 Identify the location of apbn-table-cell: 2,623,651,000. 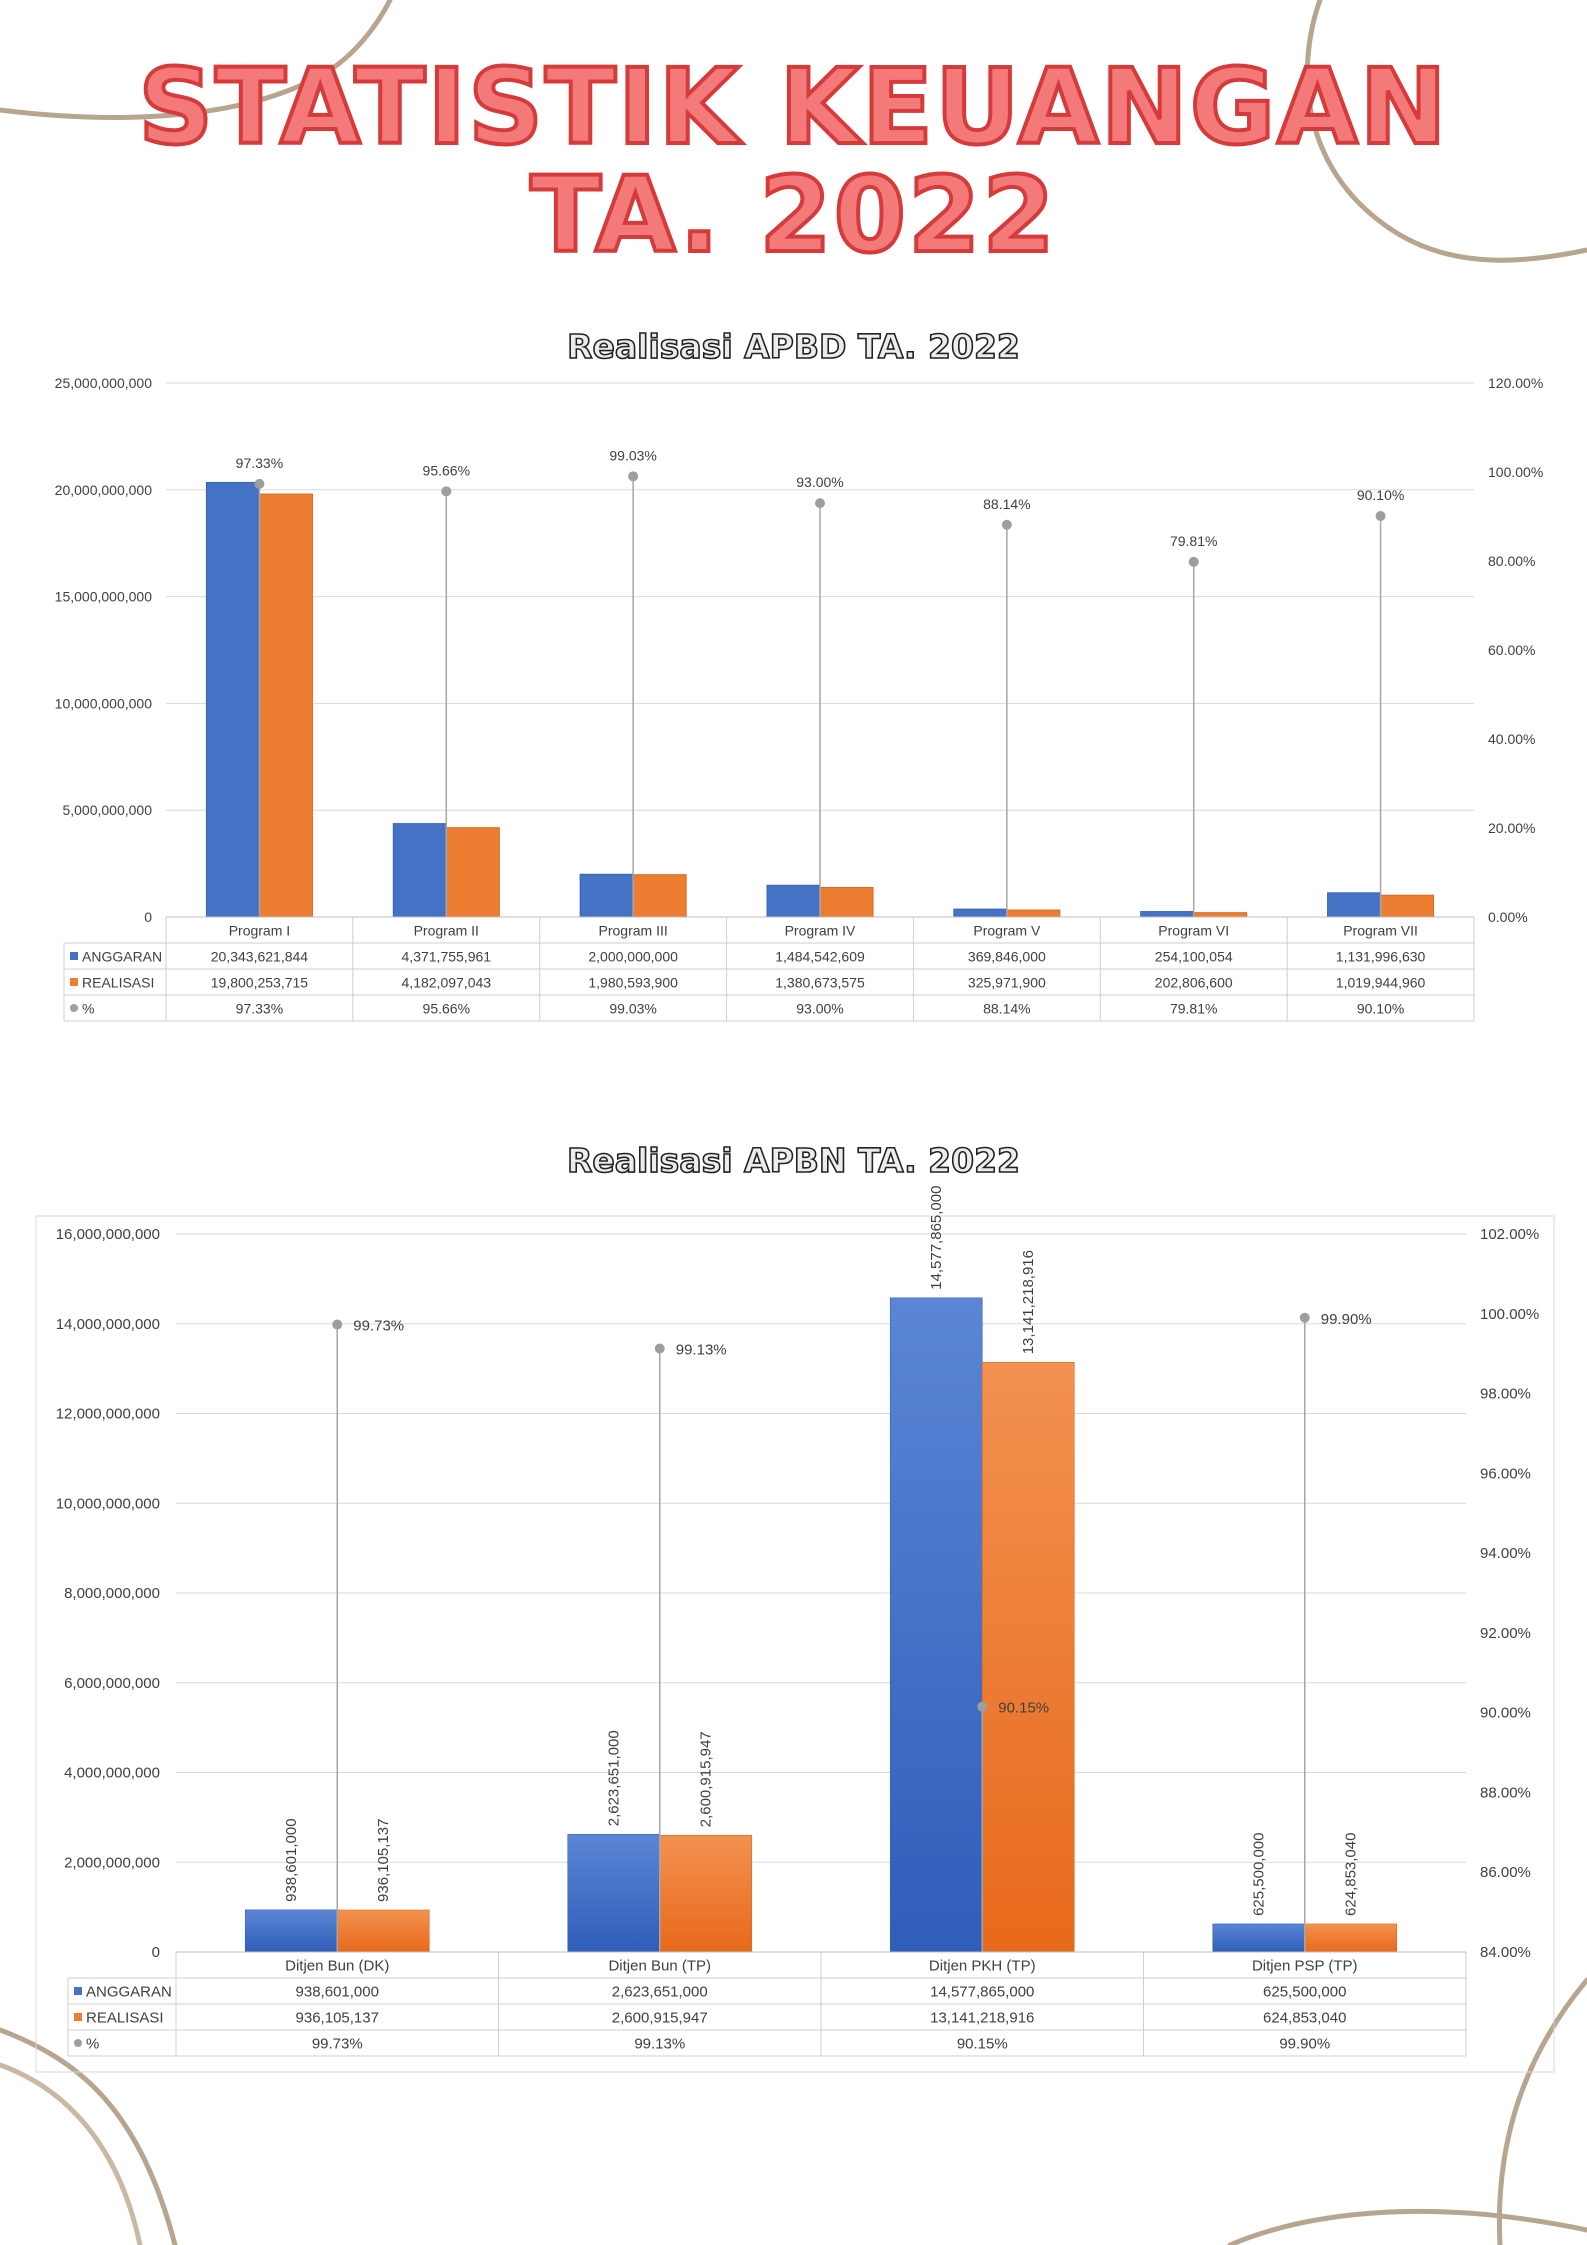
(660, 1992).